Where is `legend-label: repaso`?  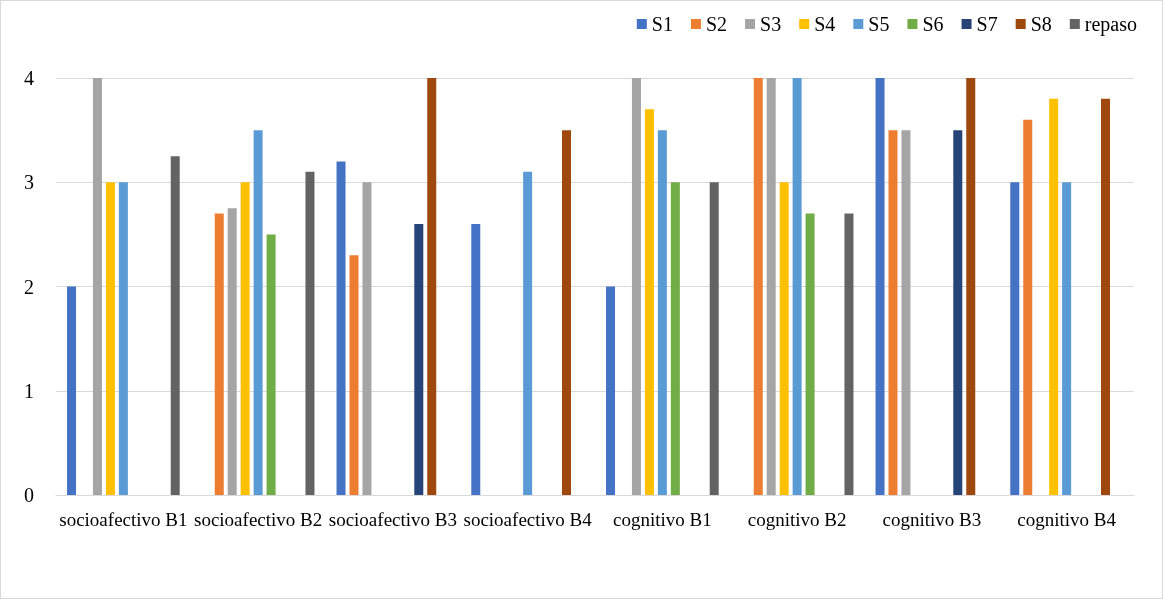 legend-label: repaso is located at coordinates (1111, 24).